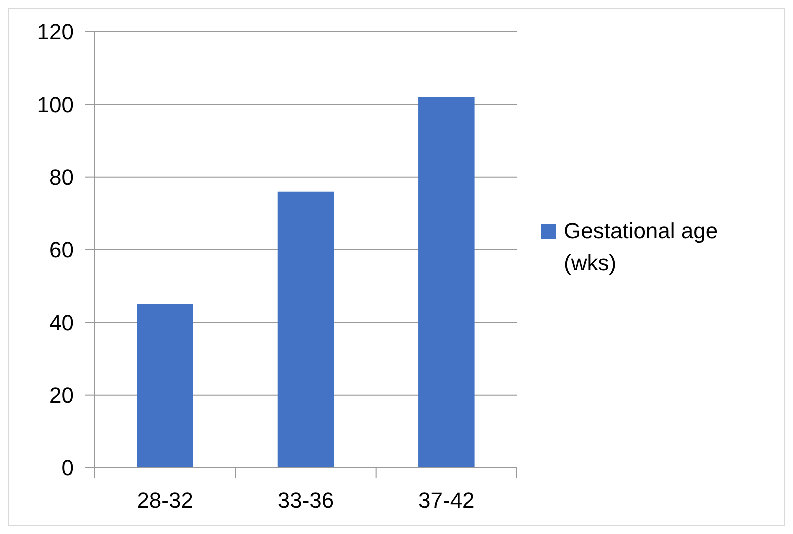 The width and height of the screenshot is (793, 534). I want to click on y-tick-label: 20, so click(62, 395).